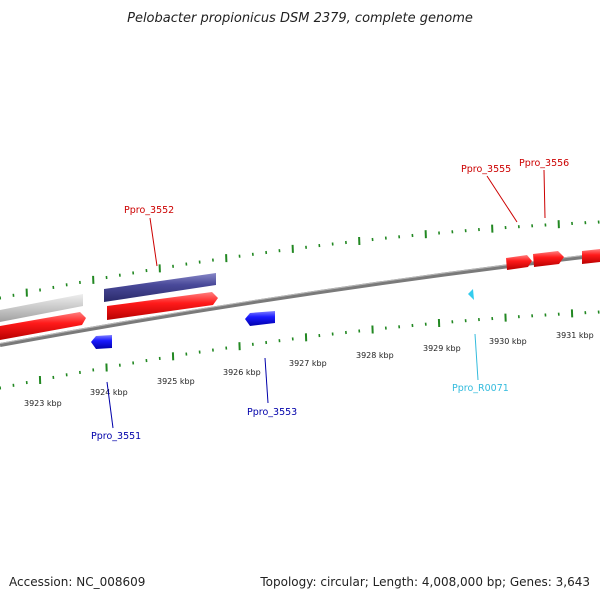 This screenshot has width=600, height=600. What do you see at coordinates (300, 349) in the screenshot?
I see `lower-tick-track` at bounding box center [300, 349].